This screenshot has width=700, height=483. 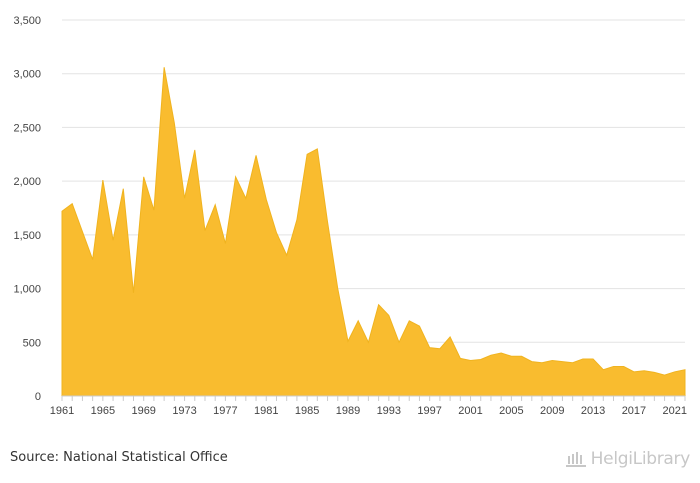 What do you see at coordinates (531, 361) in the screenshot?
I see `data-point-2007` at bounding box center [531, 361].